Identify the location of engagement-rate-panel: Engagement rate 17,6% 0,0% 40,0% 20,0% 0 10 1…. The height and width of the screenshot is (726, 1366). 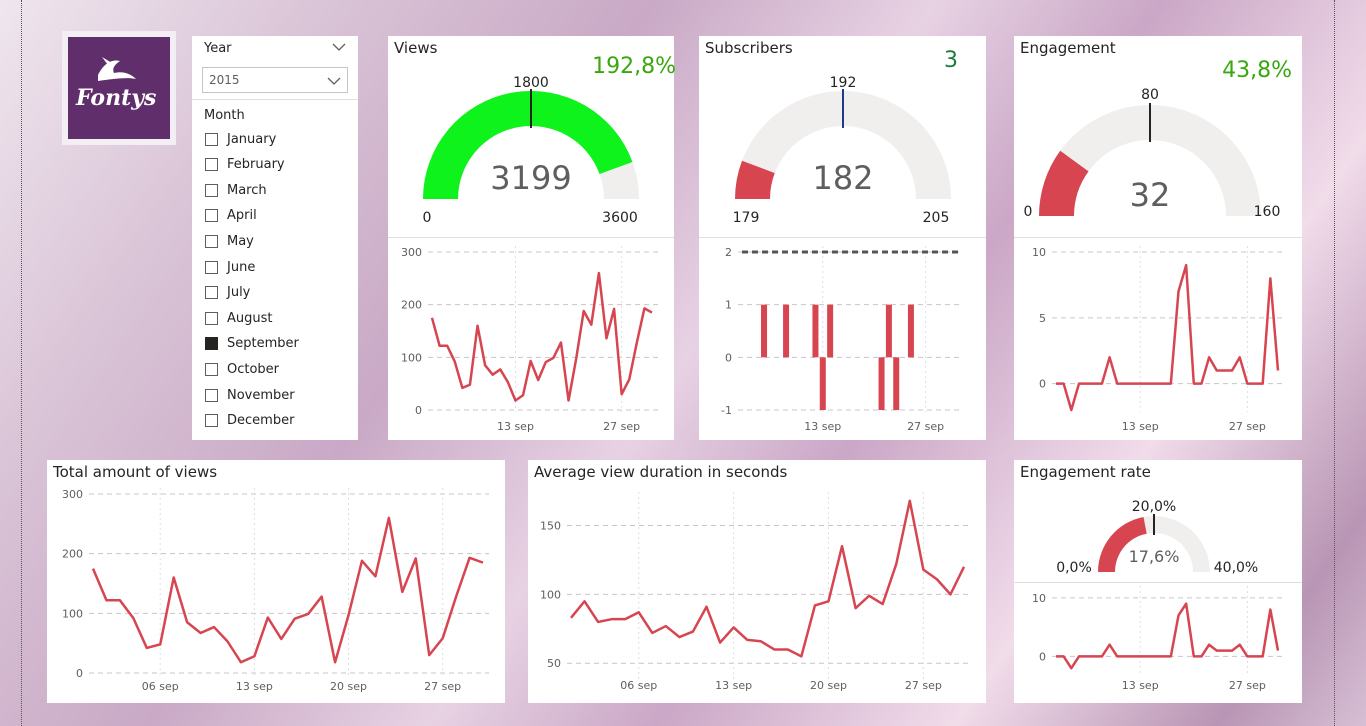
(1158, 581).